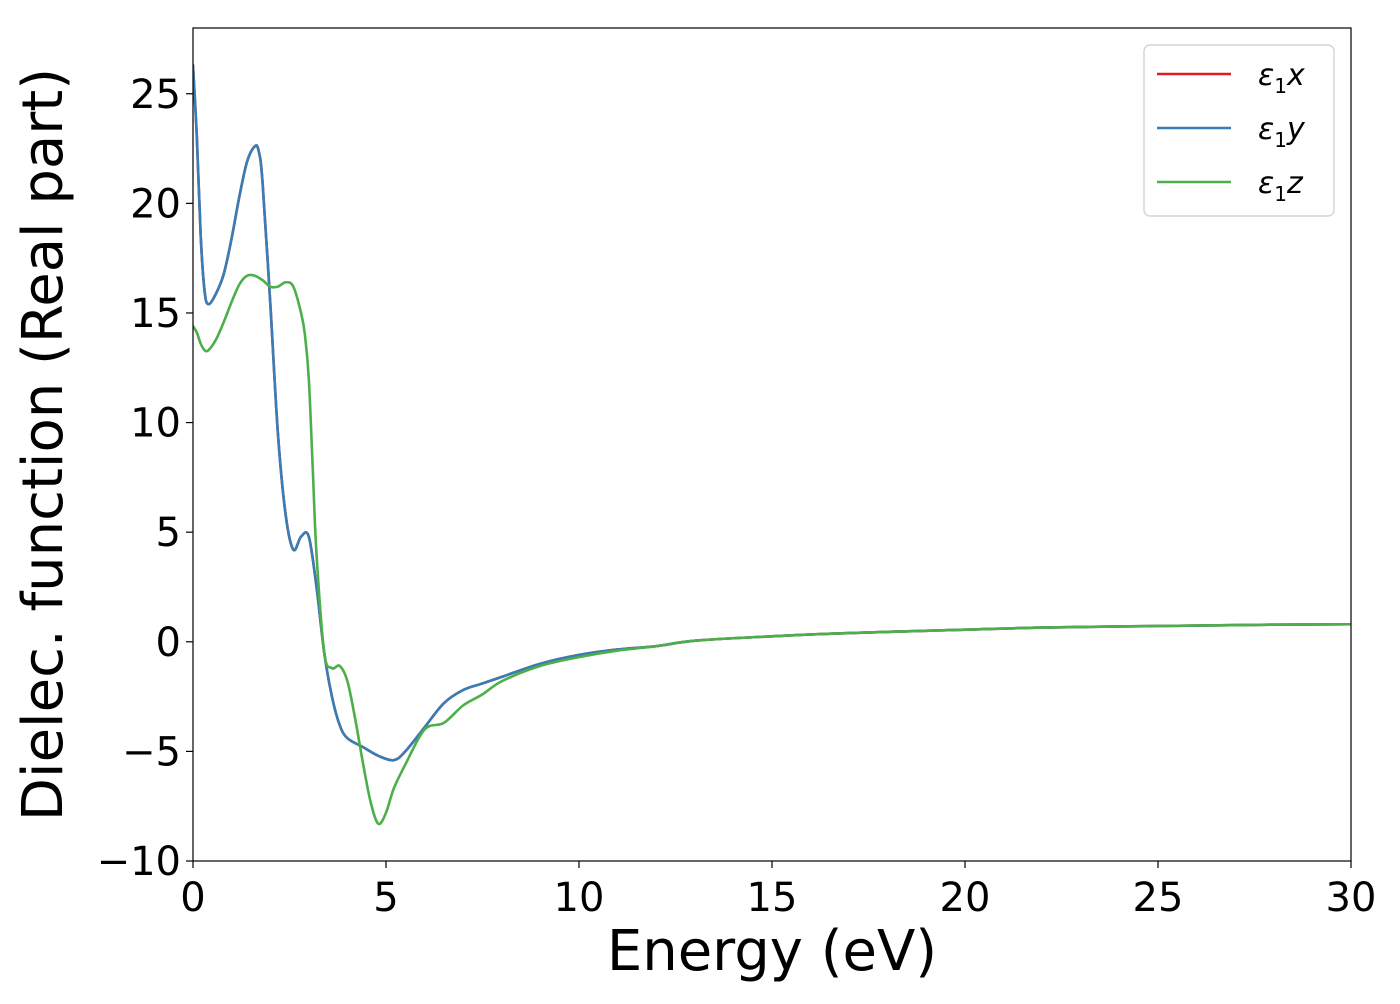 This screenshot has width=1400, height=1004. I want to click on legend-label-variable: x, so click(1295, 75).